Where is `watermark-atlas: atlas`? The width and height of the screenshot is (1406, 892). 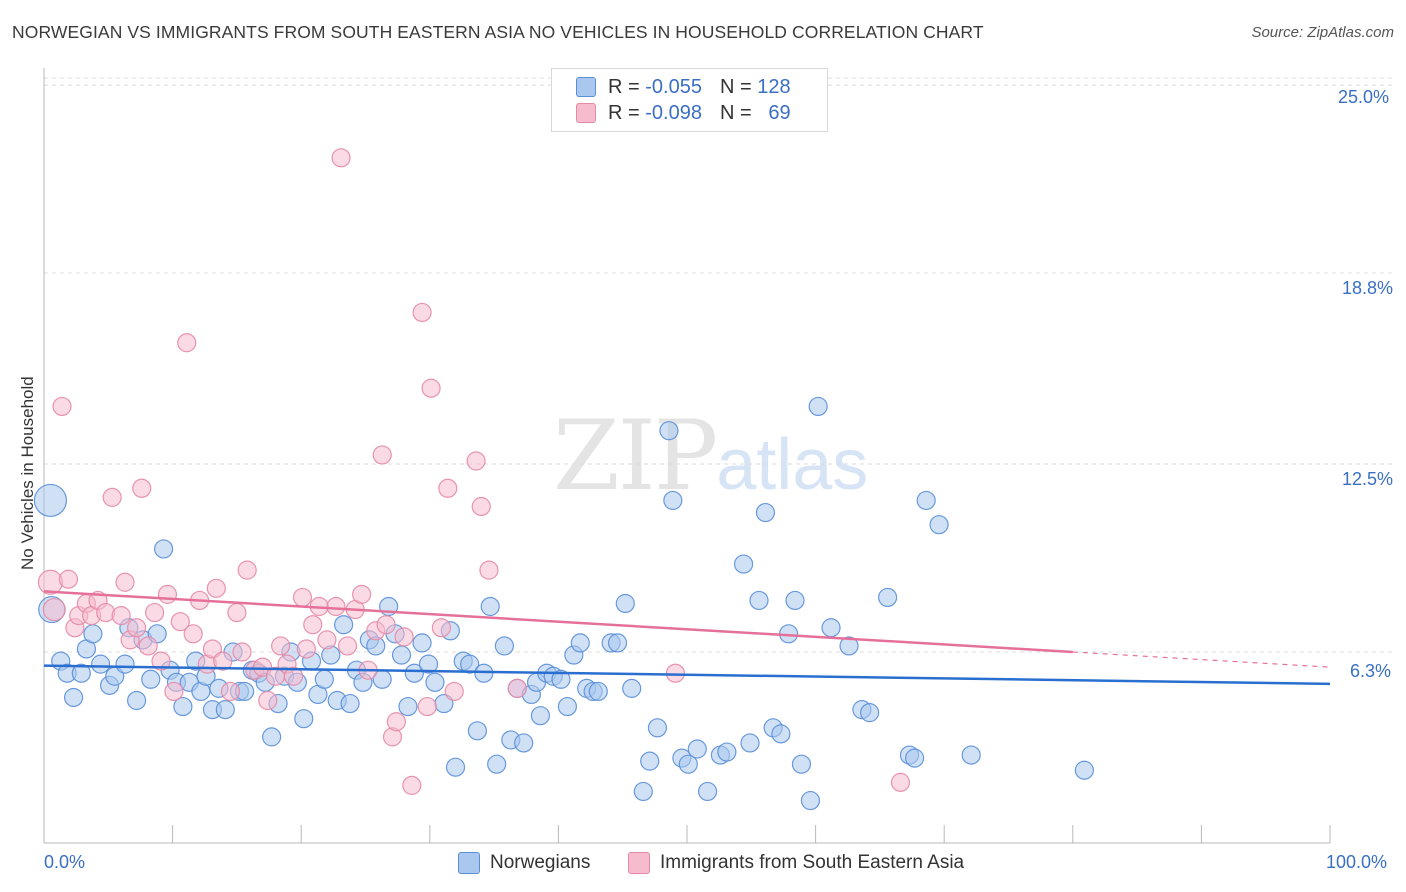
watermark-atlas: atlas is located at coordinates (792, 465).